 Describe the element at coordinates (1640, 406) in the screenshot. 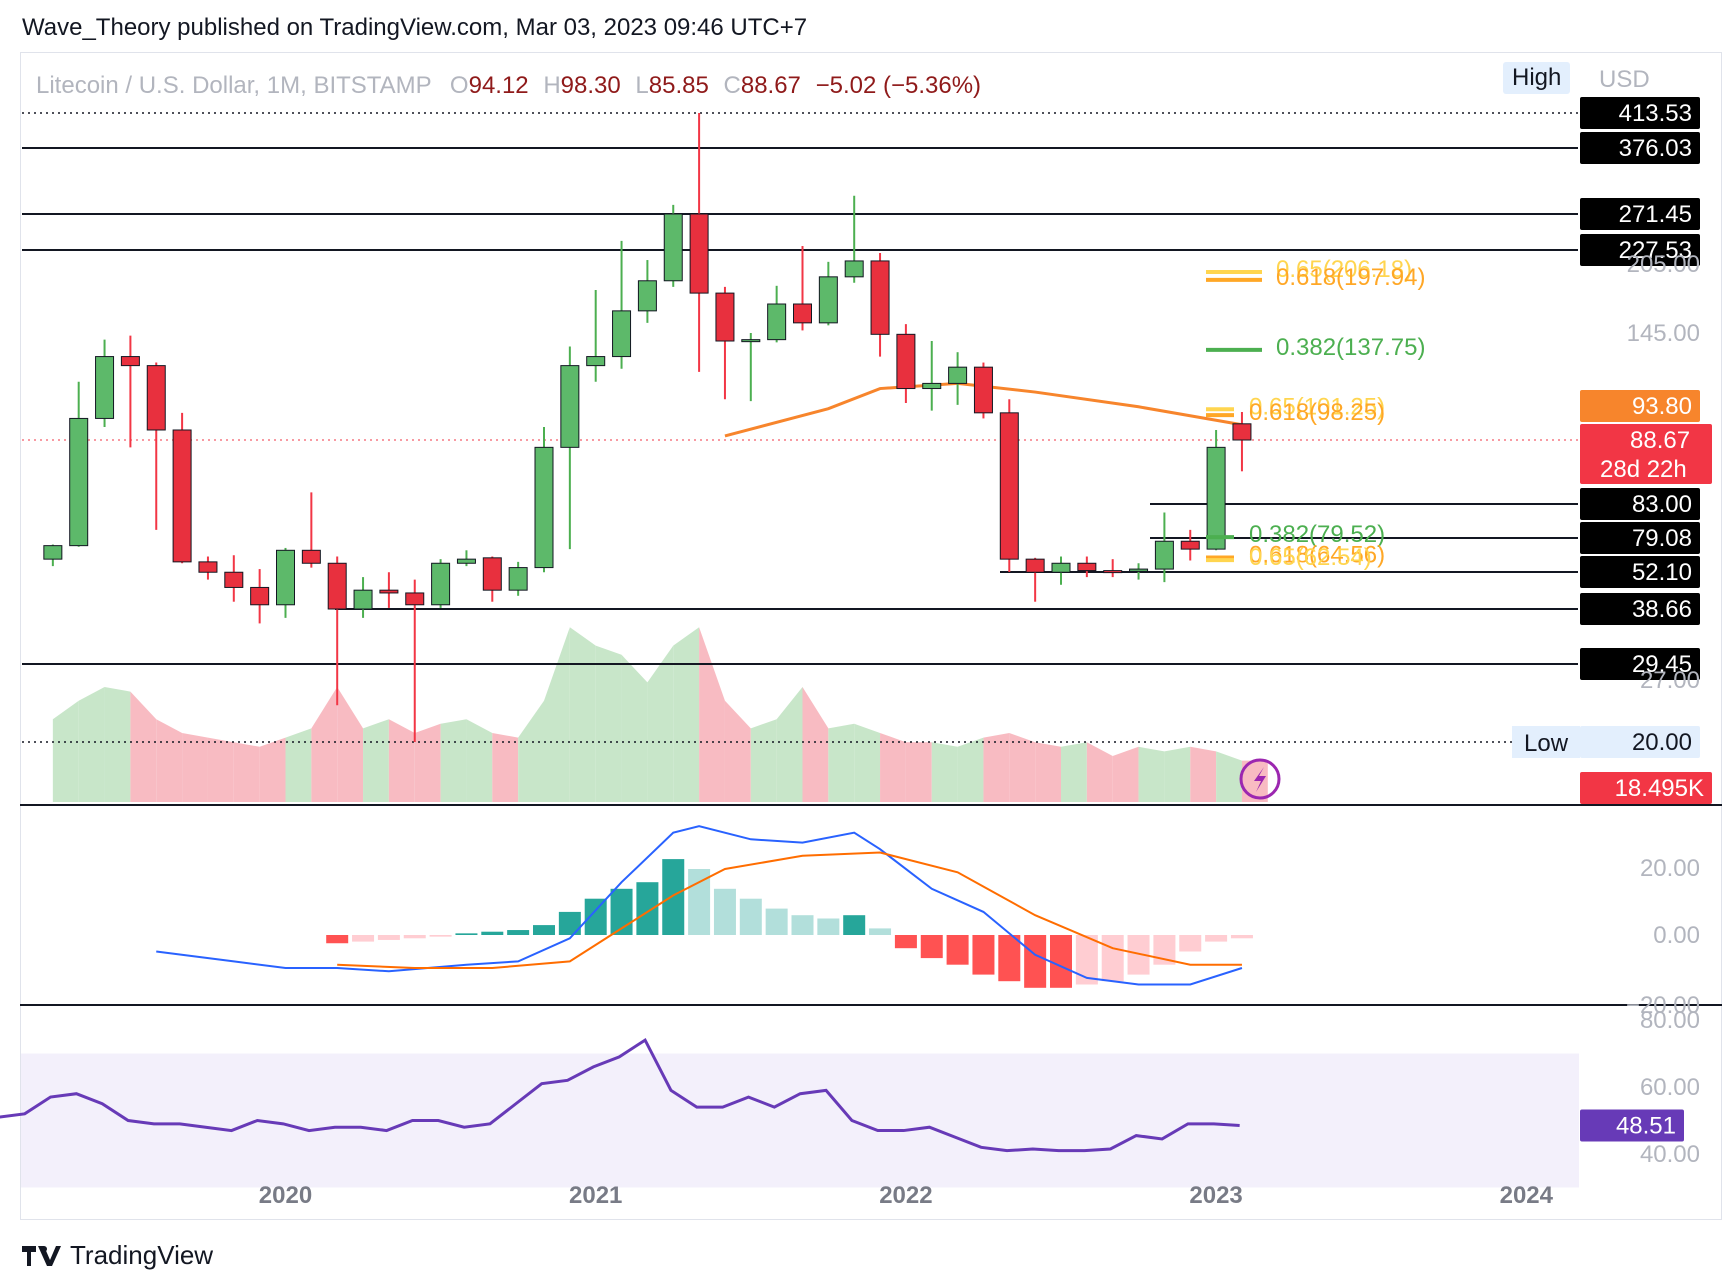

I see `ema-axis-label-bg` at that location.